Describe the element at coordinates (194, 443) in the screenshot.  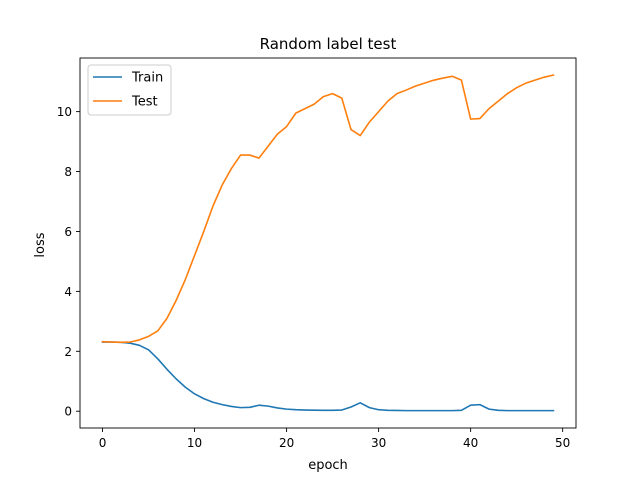
I see `x-tick-label: 10` at that location.